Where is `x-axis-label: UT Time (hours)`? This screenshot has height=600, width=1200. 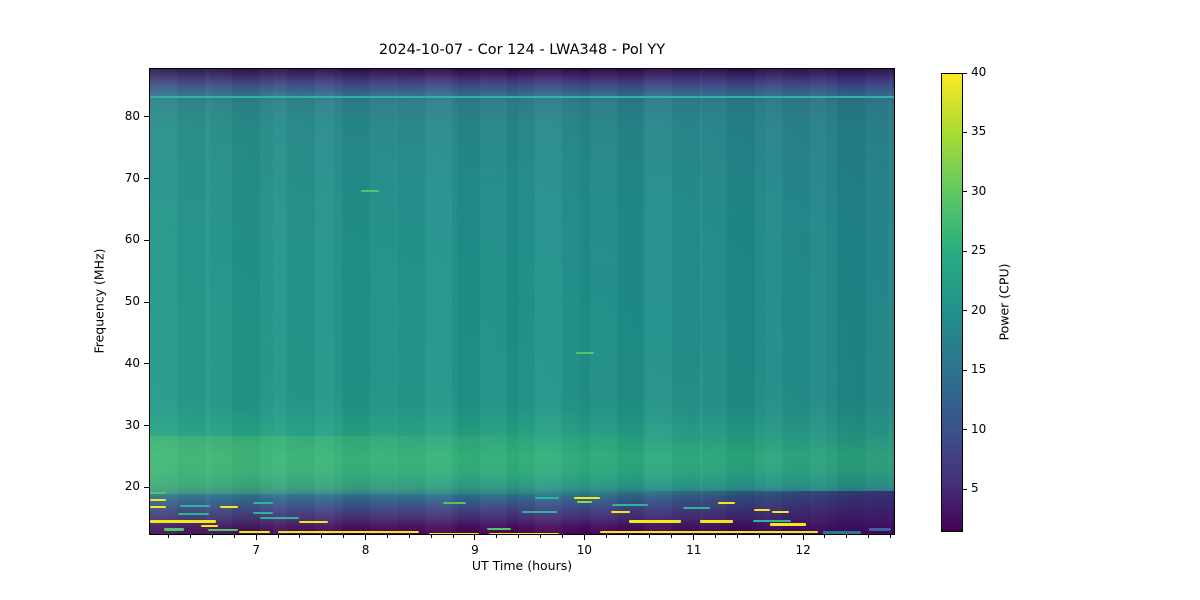
x-axis-label: UT Time (hours) is located at coordinates (522, 565).